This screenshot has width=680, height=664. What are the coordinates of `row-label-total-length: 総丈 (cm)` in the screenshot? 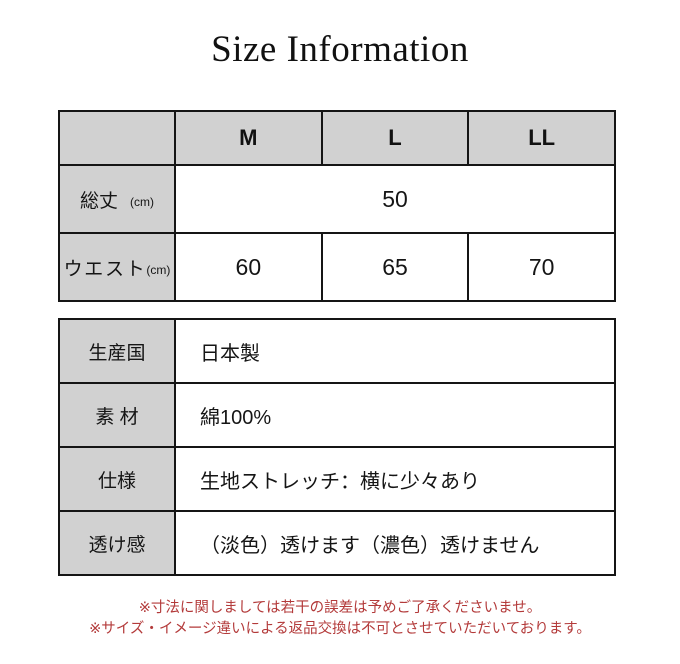 It's located at (117, 199).